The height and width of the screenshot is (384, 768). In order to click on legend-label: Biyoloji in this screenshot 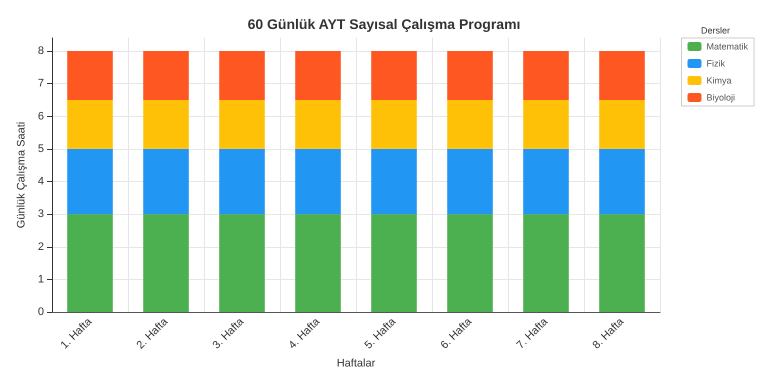, I will do `click(721, 97)`.